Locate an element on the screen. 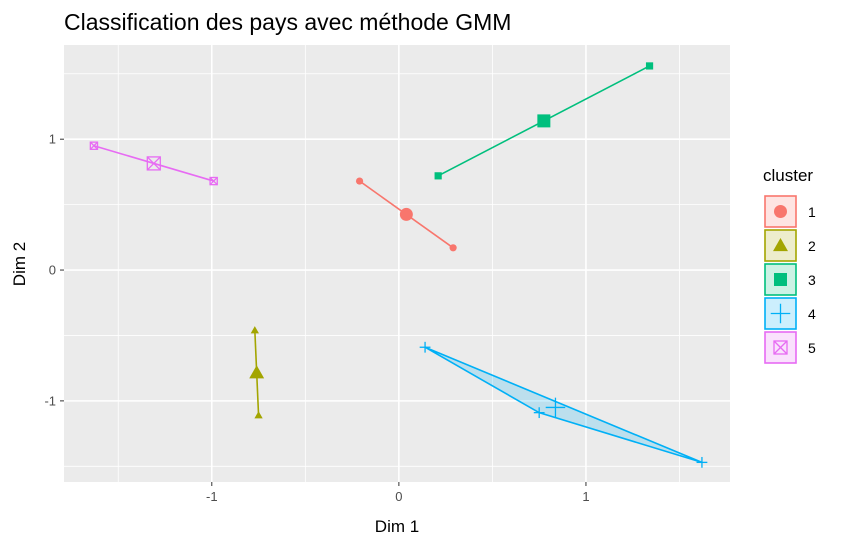  legend-label: 3 is located at coordinates (812, 280).